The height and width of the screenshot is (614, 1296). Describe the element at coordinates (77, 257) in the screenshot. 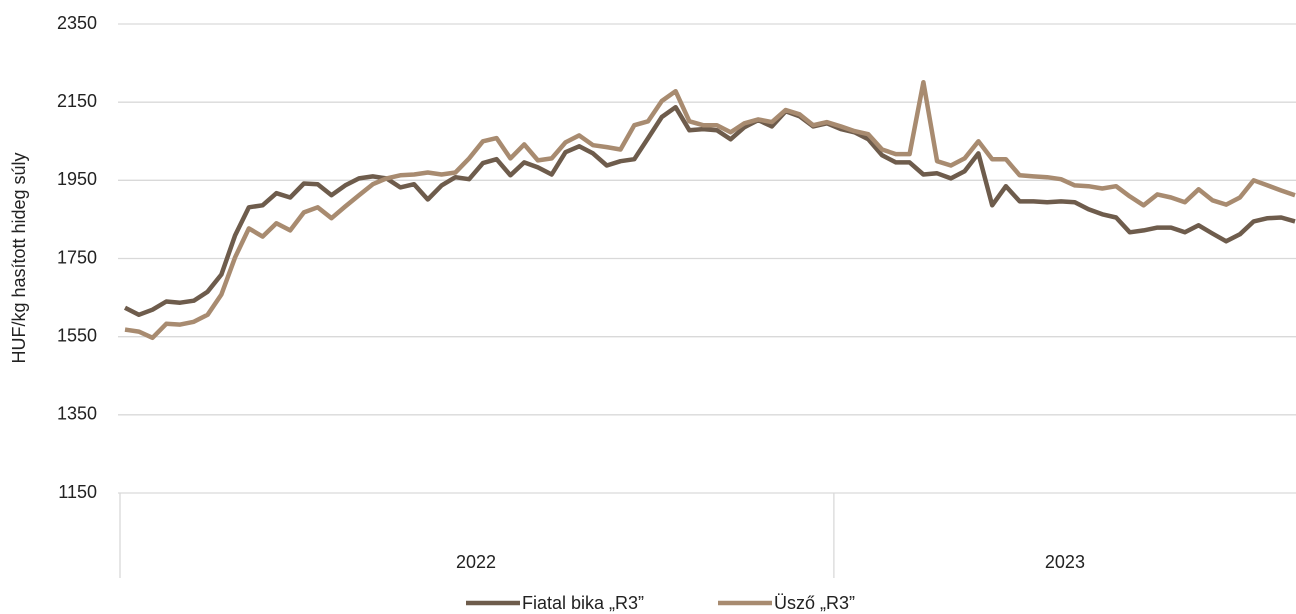

I see `y-tick-label: 1750` at that location.